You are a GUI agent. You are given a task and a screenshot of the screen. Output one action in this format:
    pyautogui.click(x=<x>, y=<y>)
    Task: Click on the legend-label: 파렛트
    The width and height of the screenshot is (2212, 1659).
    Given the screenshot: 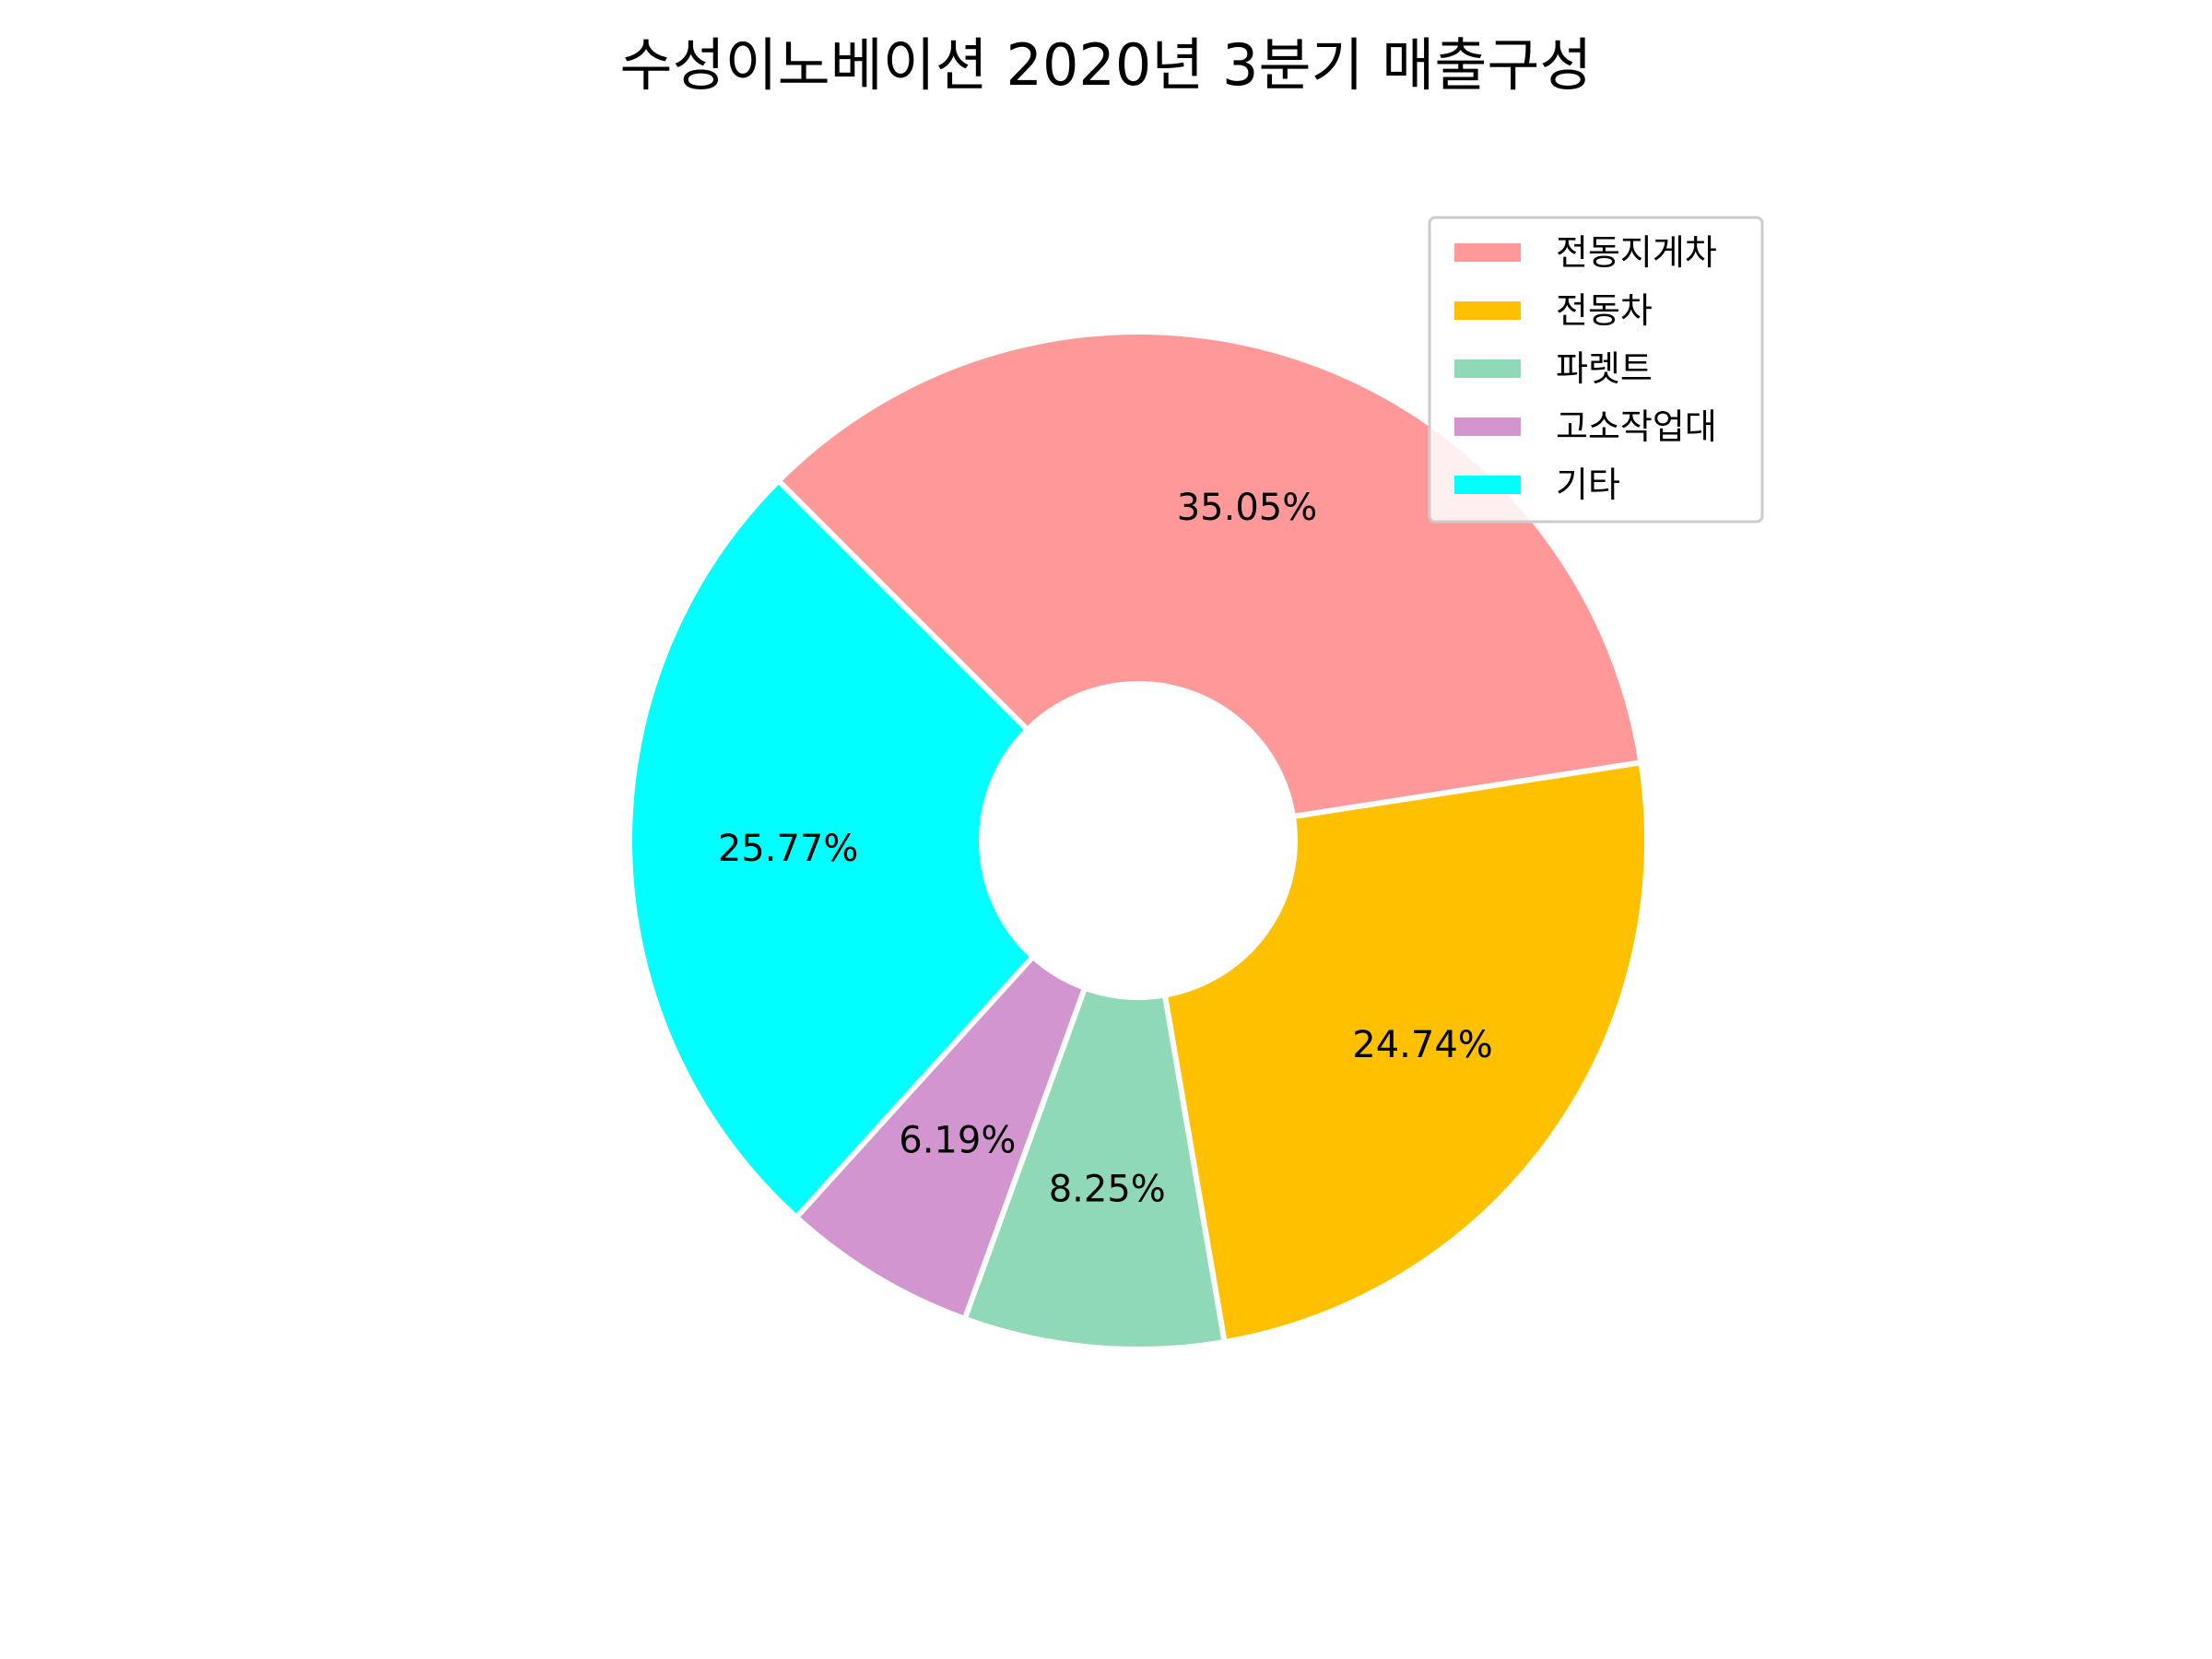 What is the action you would take?
    pyautogui.click(x=1604, y=368)
    